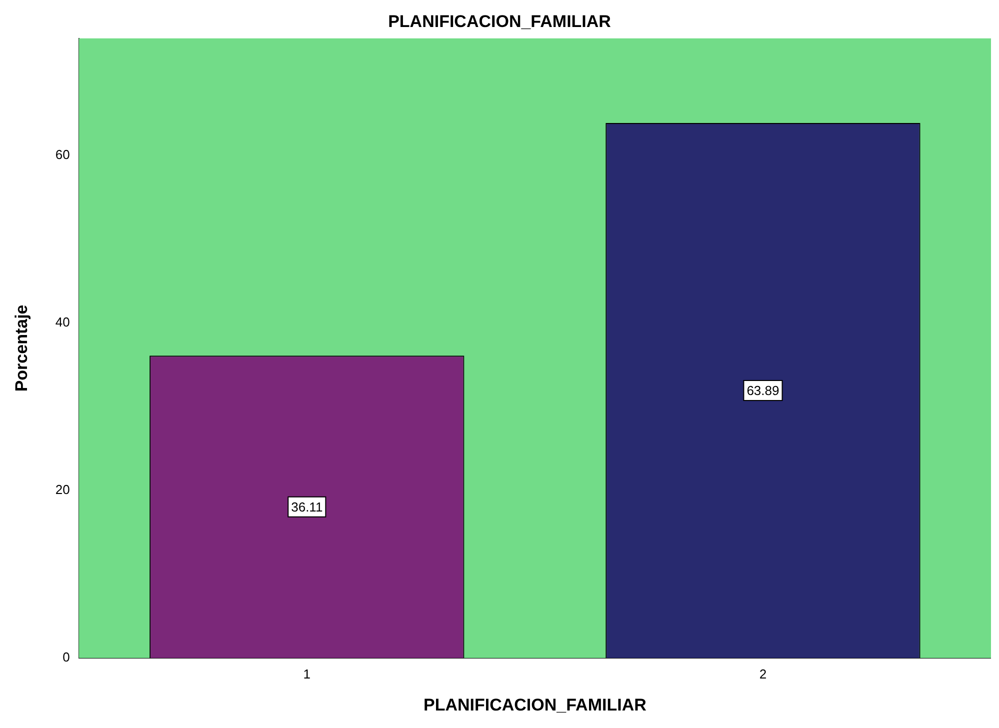  What do you see at coordinates (62, 322) in the screenshot?
I see `y-tick-label: 40` at bounding box center [62, 322].